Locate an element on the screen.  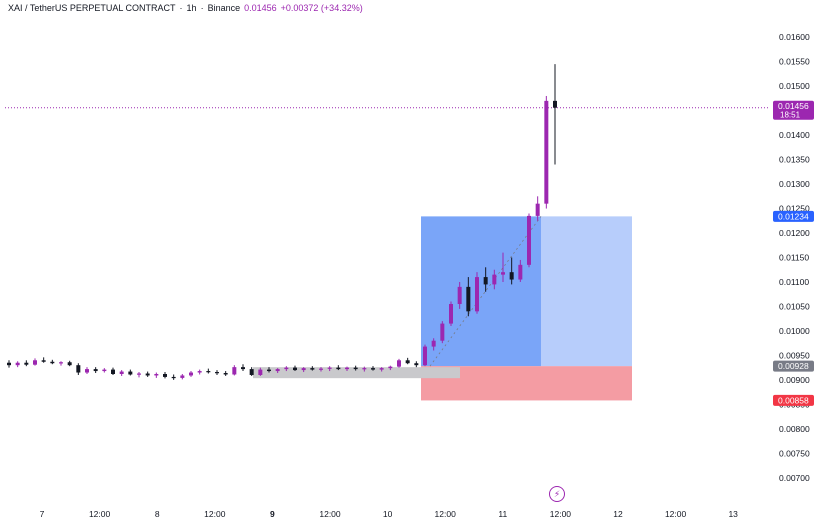
price-tick-label: 0.01000 is located at coordinates (794, 331).